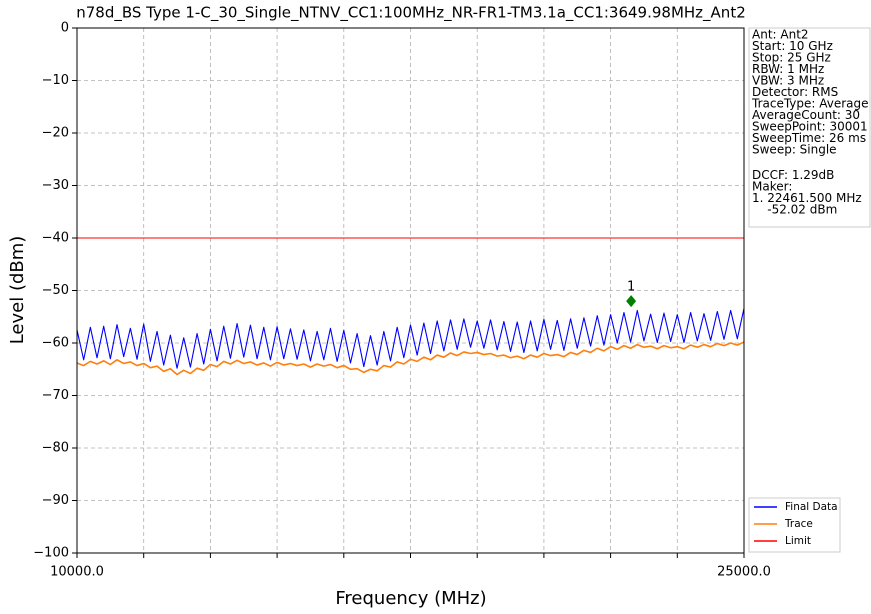 This screenshot has width=871, height=614. I want to click on y-tick-label: 0, so click(65, 28).